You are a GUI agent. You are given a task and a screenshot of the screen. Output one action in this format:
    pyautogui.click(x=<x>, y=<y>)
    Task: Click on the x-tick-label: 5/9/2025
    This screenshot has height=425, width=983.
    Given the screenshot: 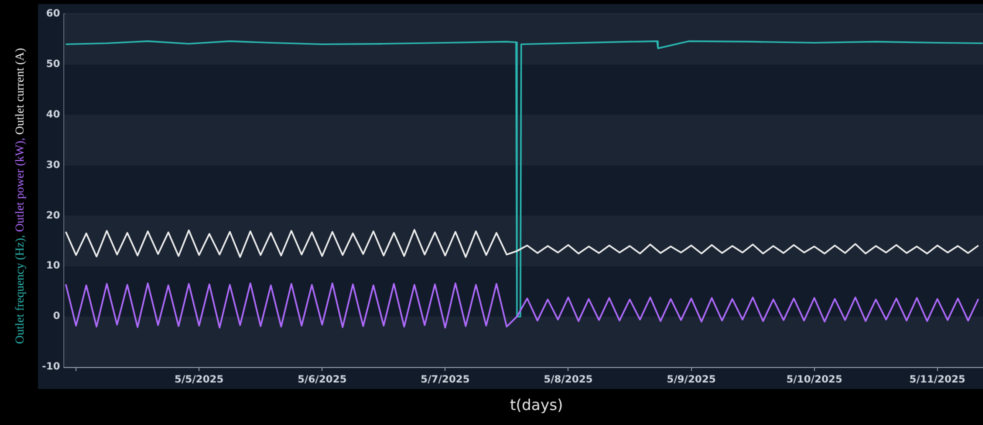 What is the action you would take?
    pyautogui.click(x=691, y=380)
    